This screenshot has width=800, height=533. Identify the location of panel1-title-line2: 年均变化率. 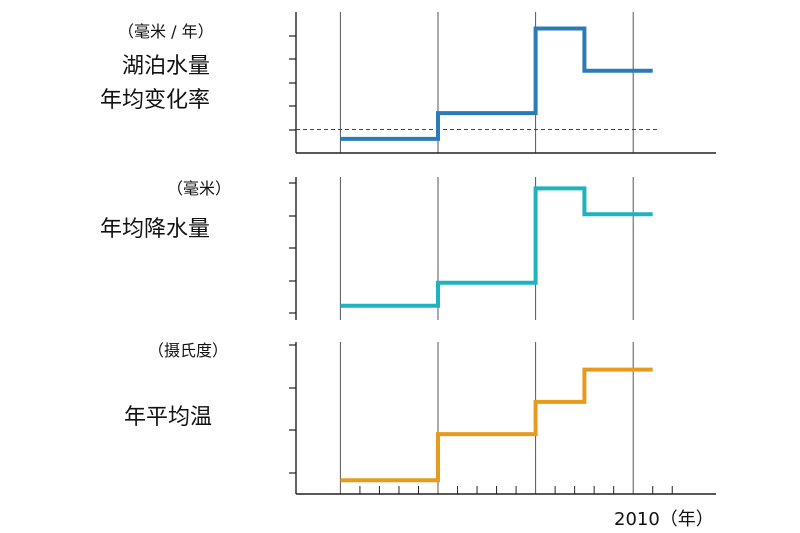
(155, 100).